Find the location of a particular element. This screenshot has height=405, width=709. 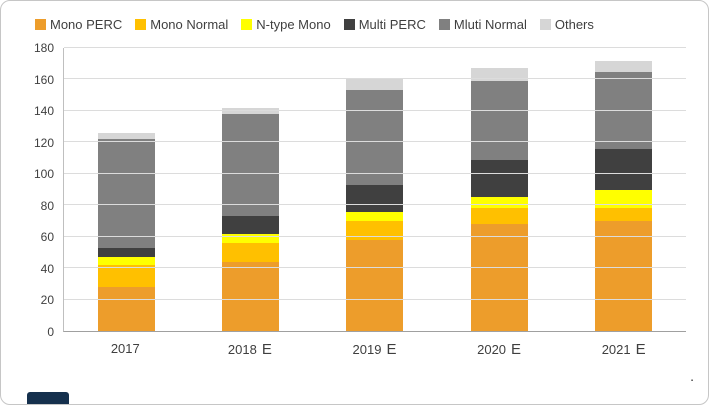

bar-column-2017 is located at coordinates (126, 189).